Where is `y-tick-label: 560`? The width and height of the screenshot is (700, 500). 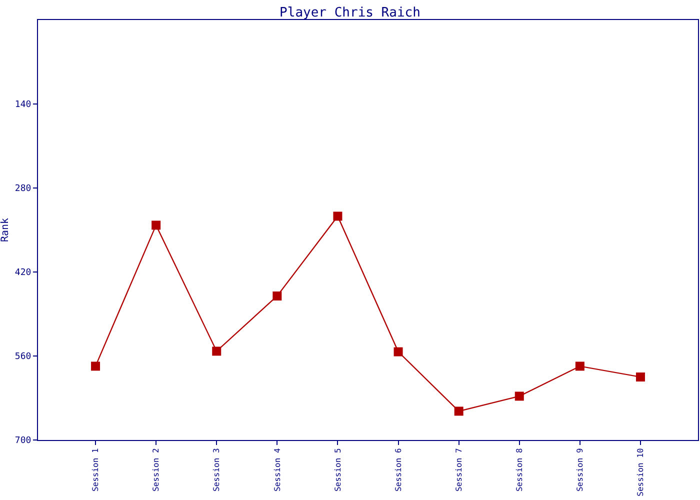 y-tick-label: 560 is located at coordinates (23, 357).